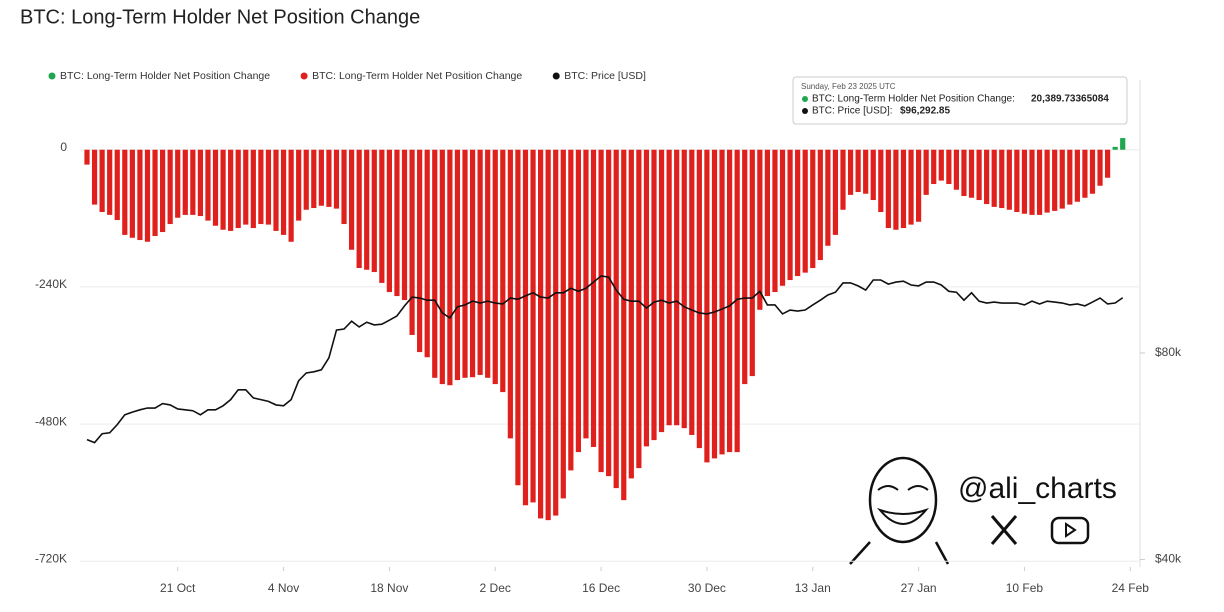 This screenshot has height=612, width=1224. What do you see at coordinates (605, 76) in the screenshot?
I see `legend-label: BTC: Price [USD]` at bounding box center [605, 76].